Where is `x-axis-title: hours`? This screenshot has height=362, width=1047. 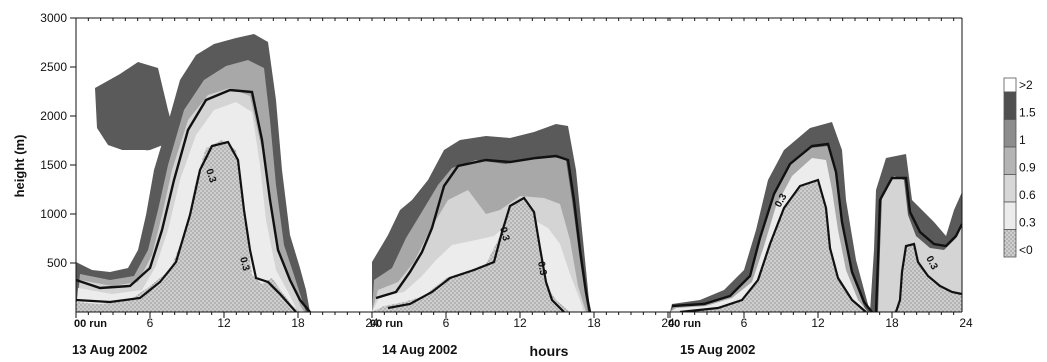 x-axis-title: hours is located at coordinates (549, 351).